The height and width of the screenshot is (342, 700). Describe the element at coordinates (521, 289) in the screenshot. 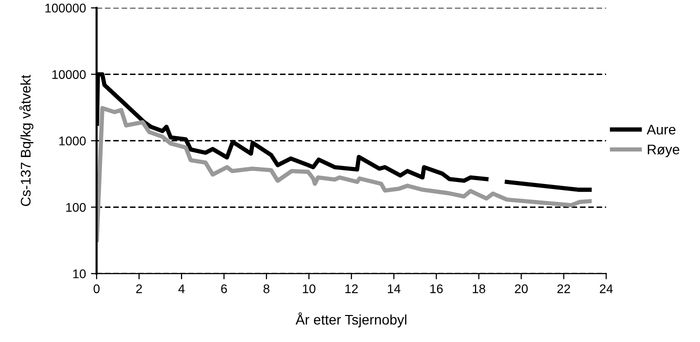

I see `x-tick-label: 20` at that location.